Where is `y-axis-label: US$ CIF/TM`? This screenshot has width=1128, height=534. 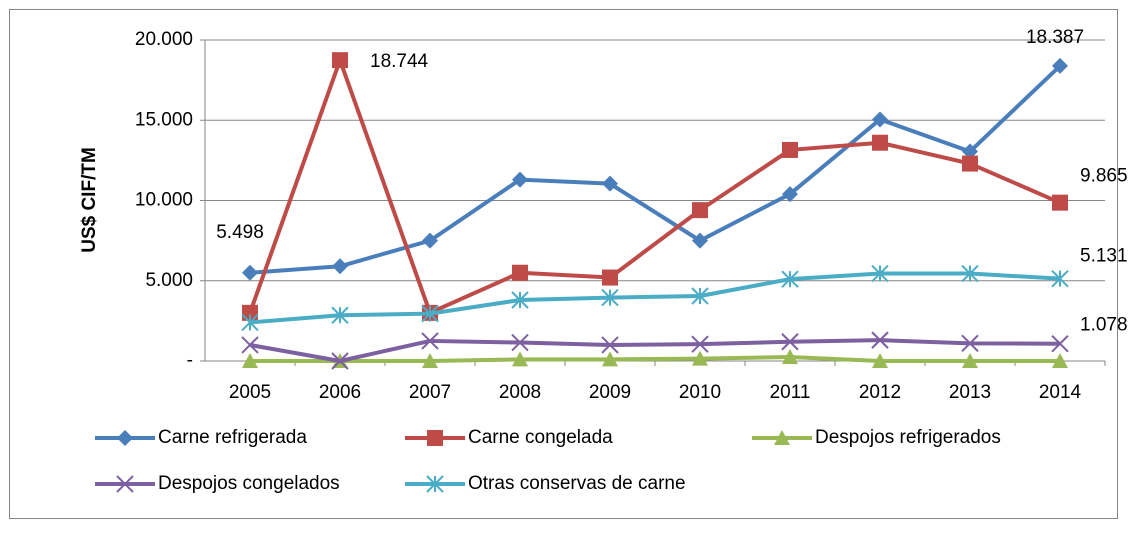
y-axis-label: US$ CIF/TM is located at coordinates (89, 200).